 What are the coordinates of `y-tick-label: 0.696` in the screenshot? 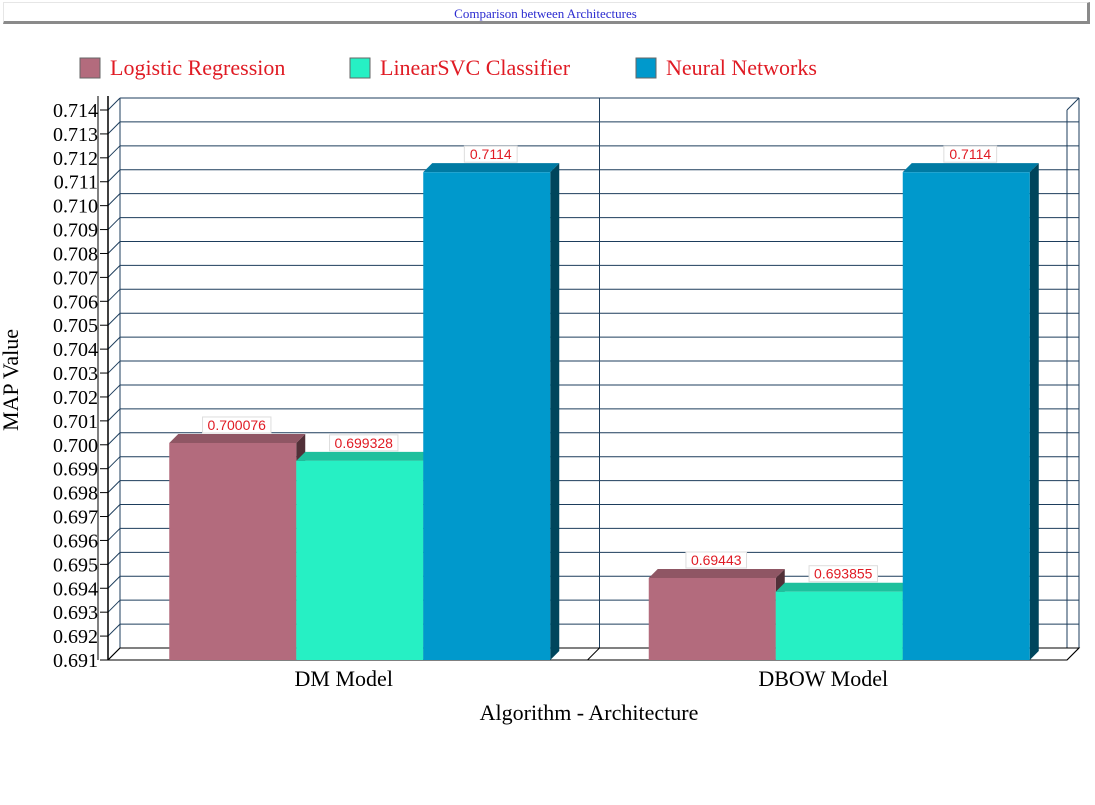 It's located at (75, 541).